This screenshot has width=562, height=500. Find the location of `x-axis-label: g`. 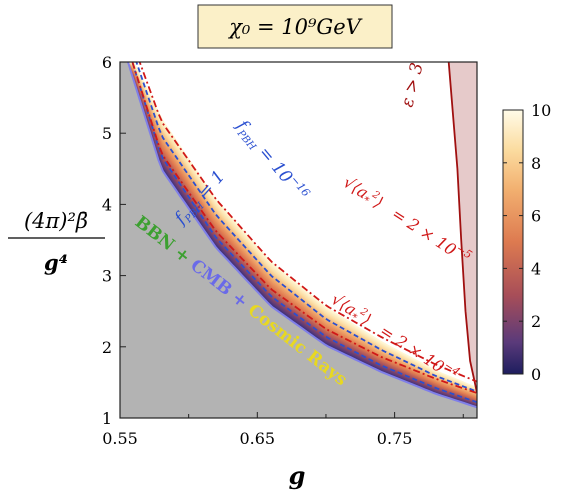

x-axis-label: g is located at coordinates (297, 475).